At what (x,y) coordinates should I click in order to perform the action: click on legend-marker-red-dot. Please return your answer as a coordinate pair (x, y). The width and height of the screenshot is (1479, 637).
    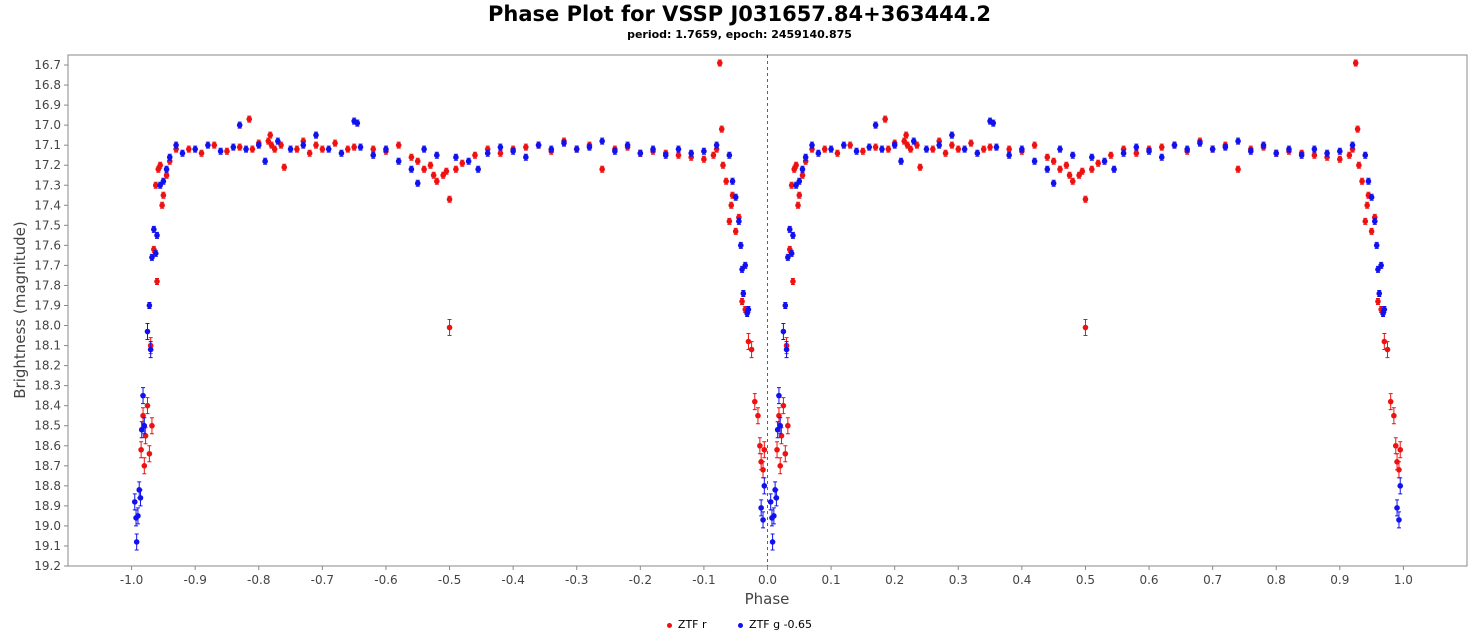
    Looking at the image, I should click on (669, 625).